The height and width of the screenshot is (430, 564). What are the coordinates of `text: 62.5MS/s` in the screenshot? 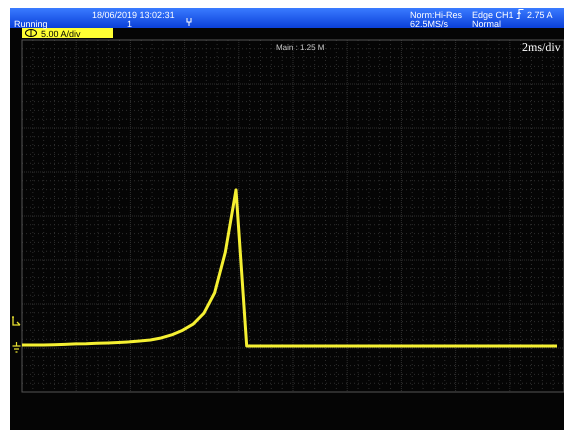 It's located at (429, 24).